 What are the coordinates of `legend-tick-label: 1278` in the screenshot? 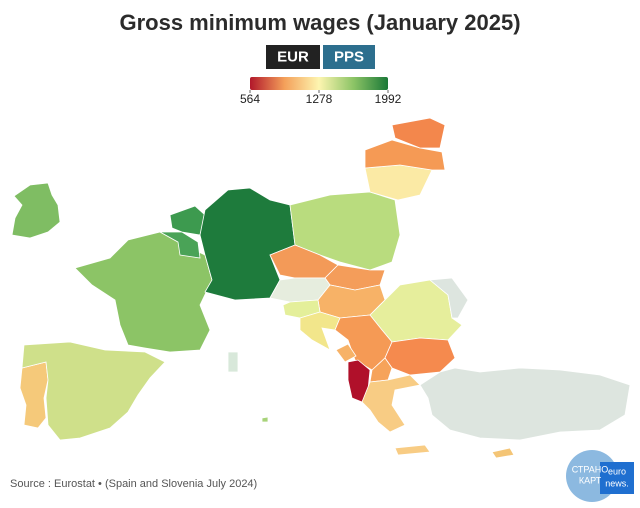 It's located at (319, 99).